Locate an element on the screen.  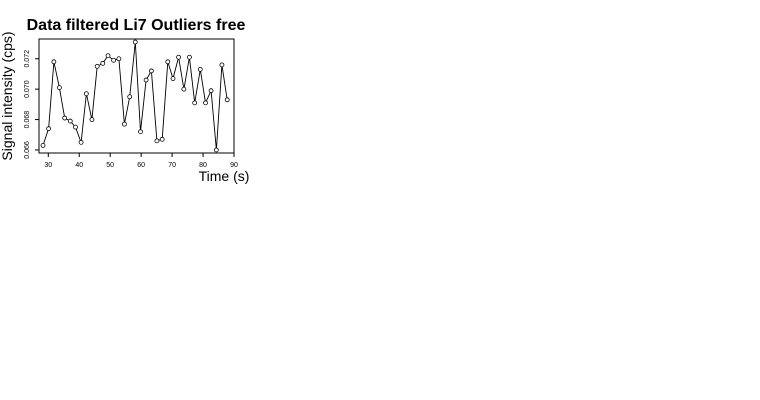
y-tick-label: 0.072 is located at coordinates (27, 59).